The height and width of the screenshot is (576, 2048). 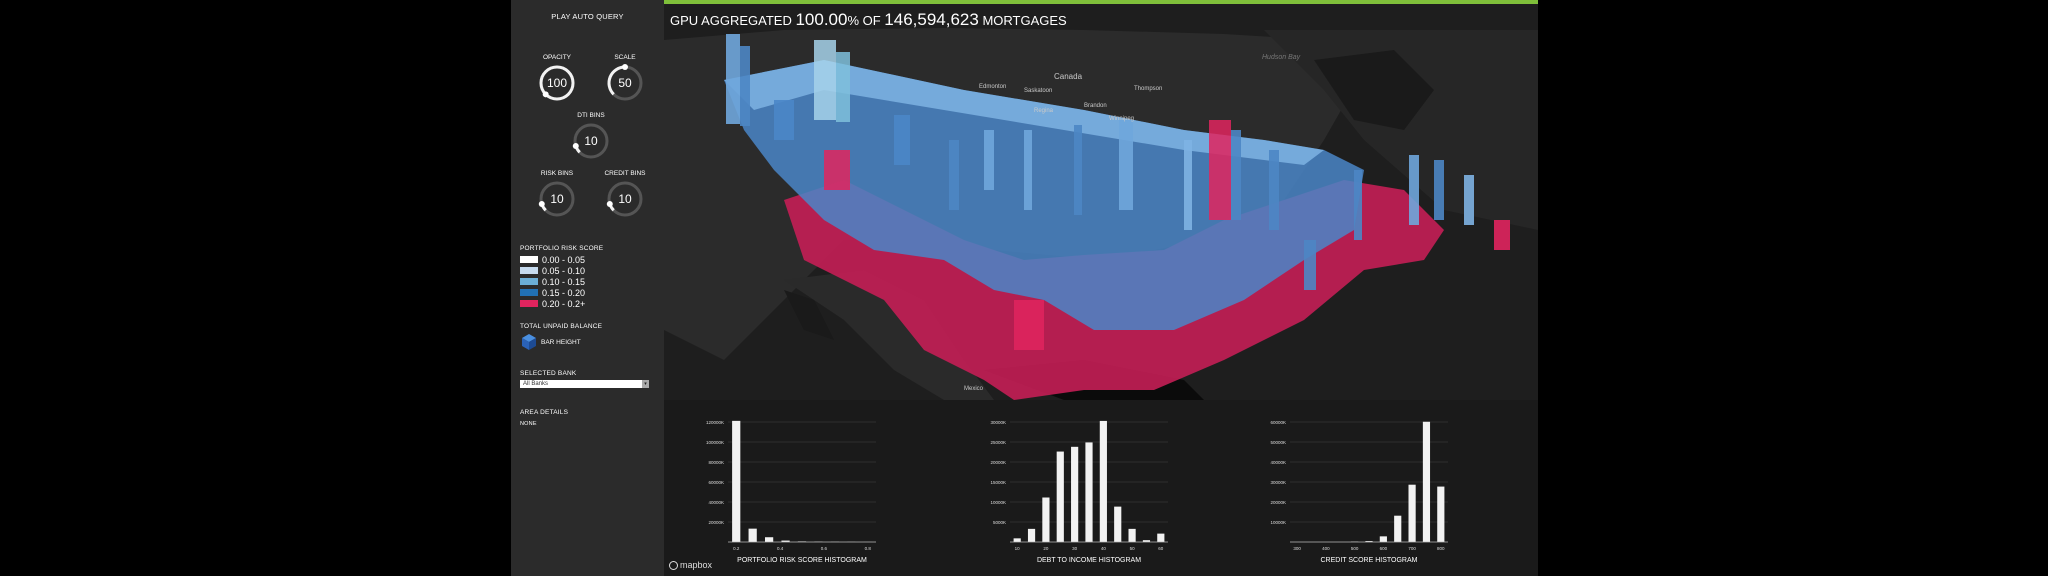 I want to click on x-tick-label: 0.6, so click(x=824, y=548).